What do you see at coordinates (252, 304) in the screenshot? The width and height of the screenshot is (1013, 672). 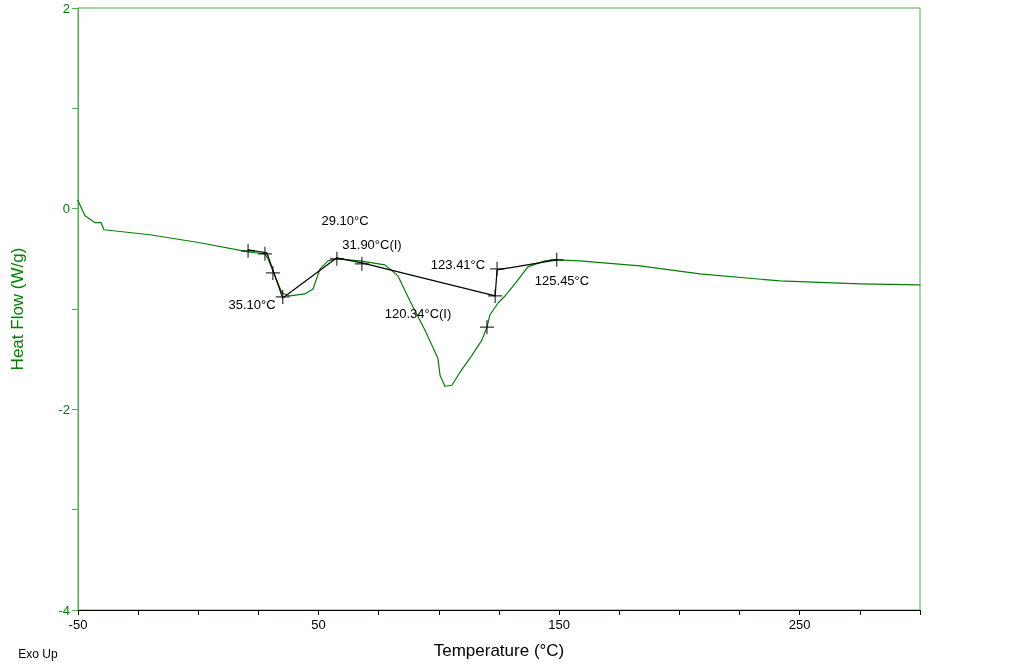 I see `annotation: 35.10°C` at bounding box center [252, 304].